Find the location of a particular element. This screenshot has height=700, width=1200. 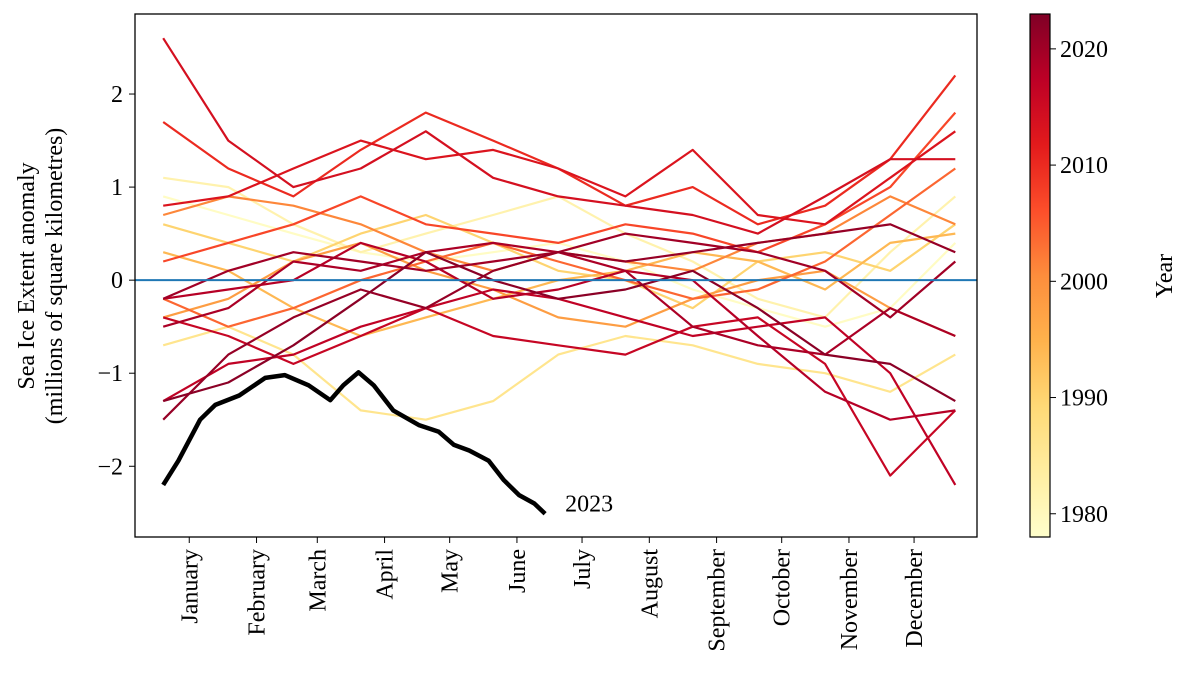

x-tick-label: December is located at coordinates (915, 598).